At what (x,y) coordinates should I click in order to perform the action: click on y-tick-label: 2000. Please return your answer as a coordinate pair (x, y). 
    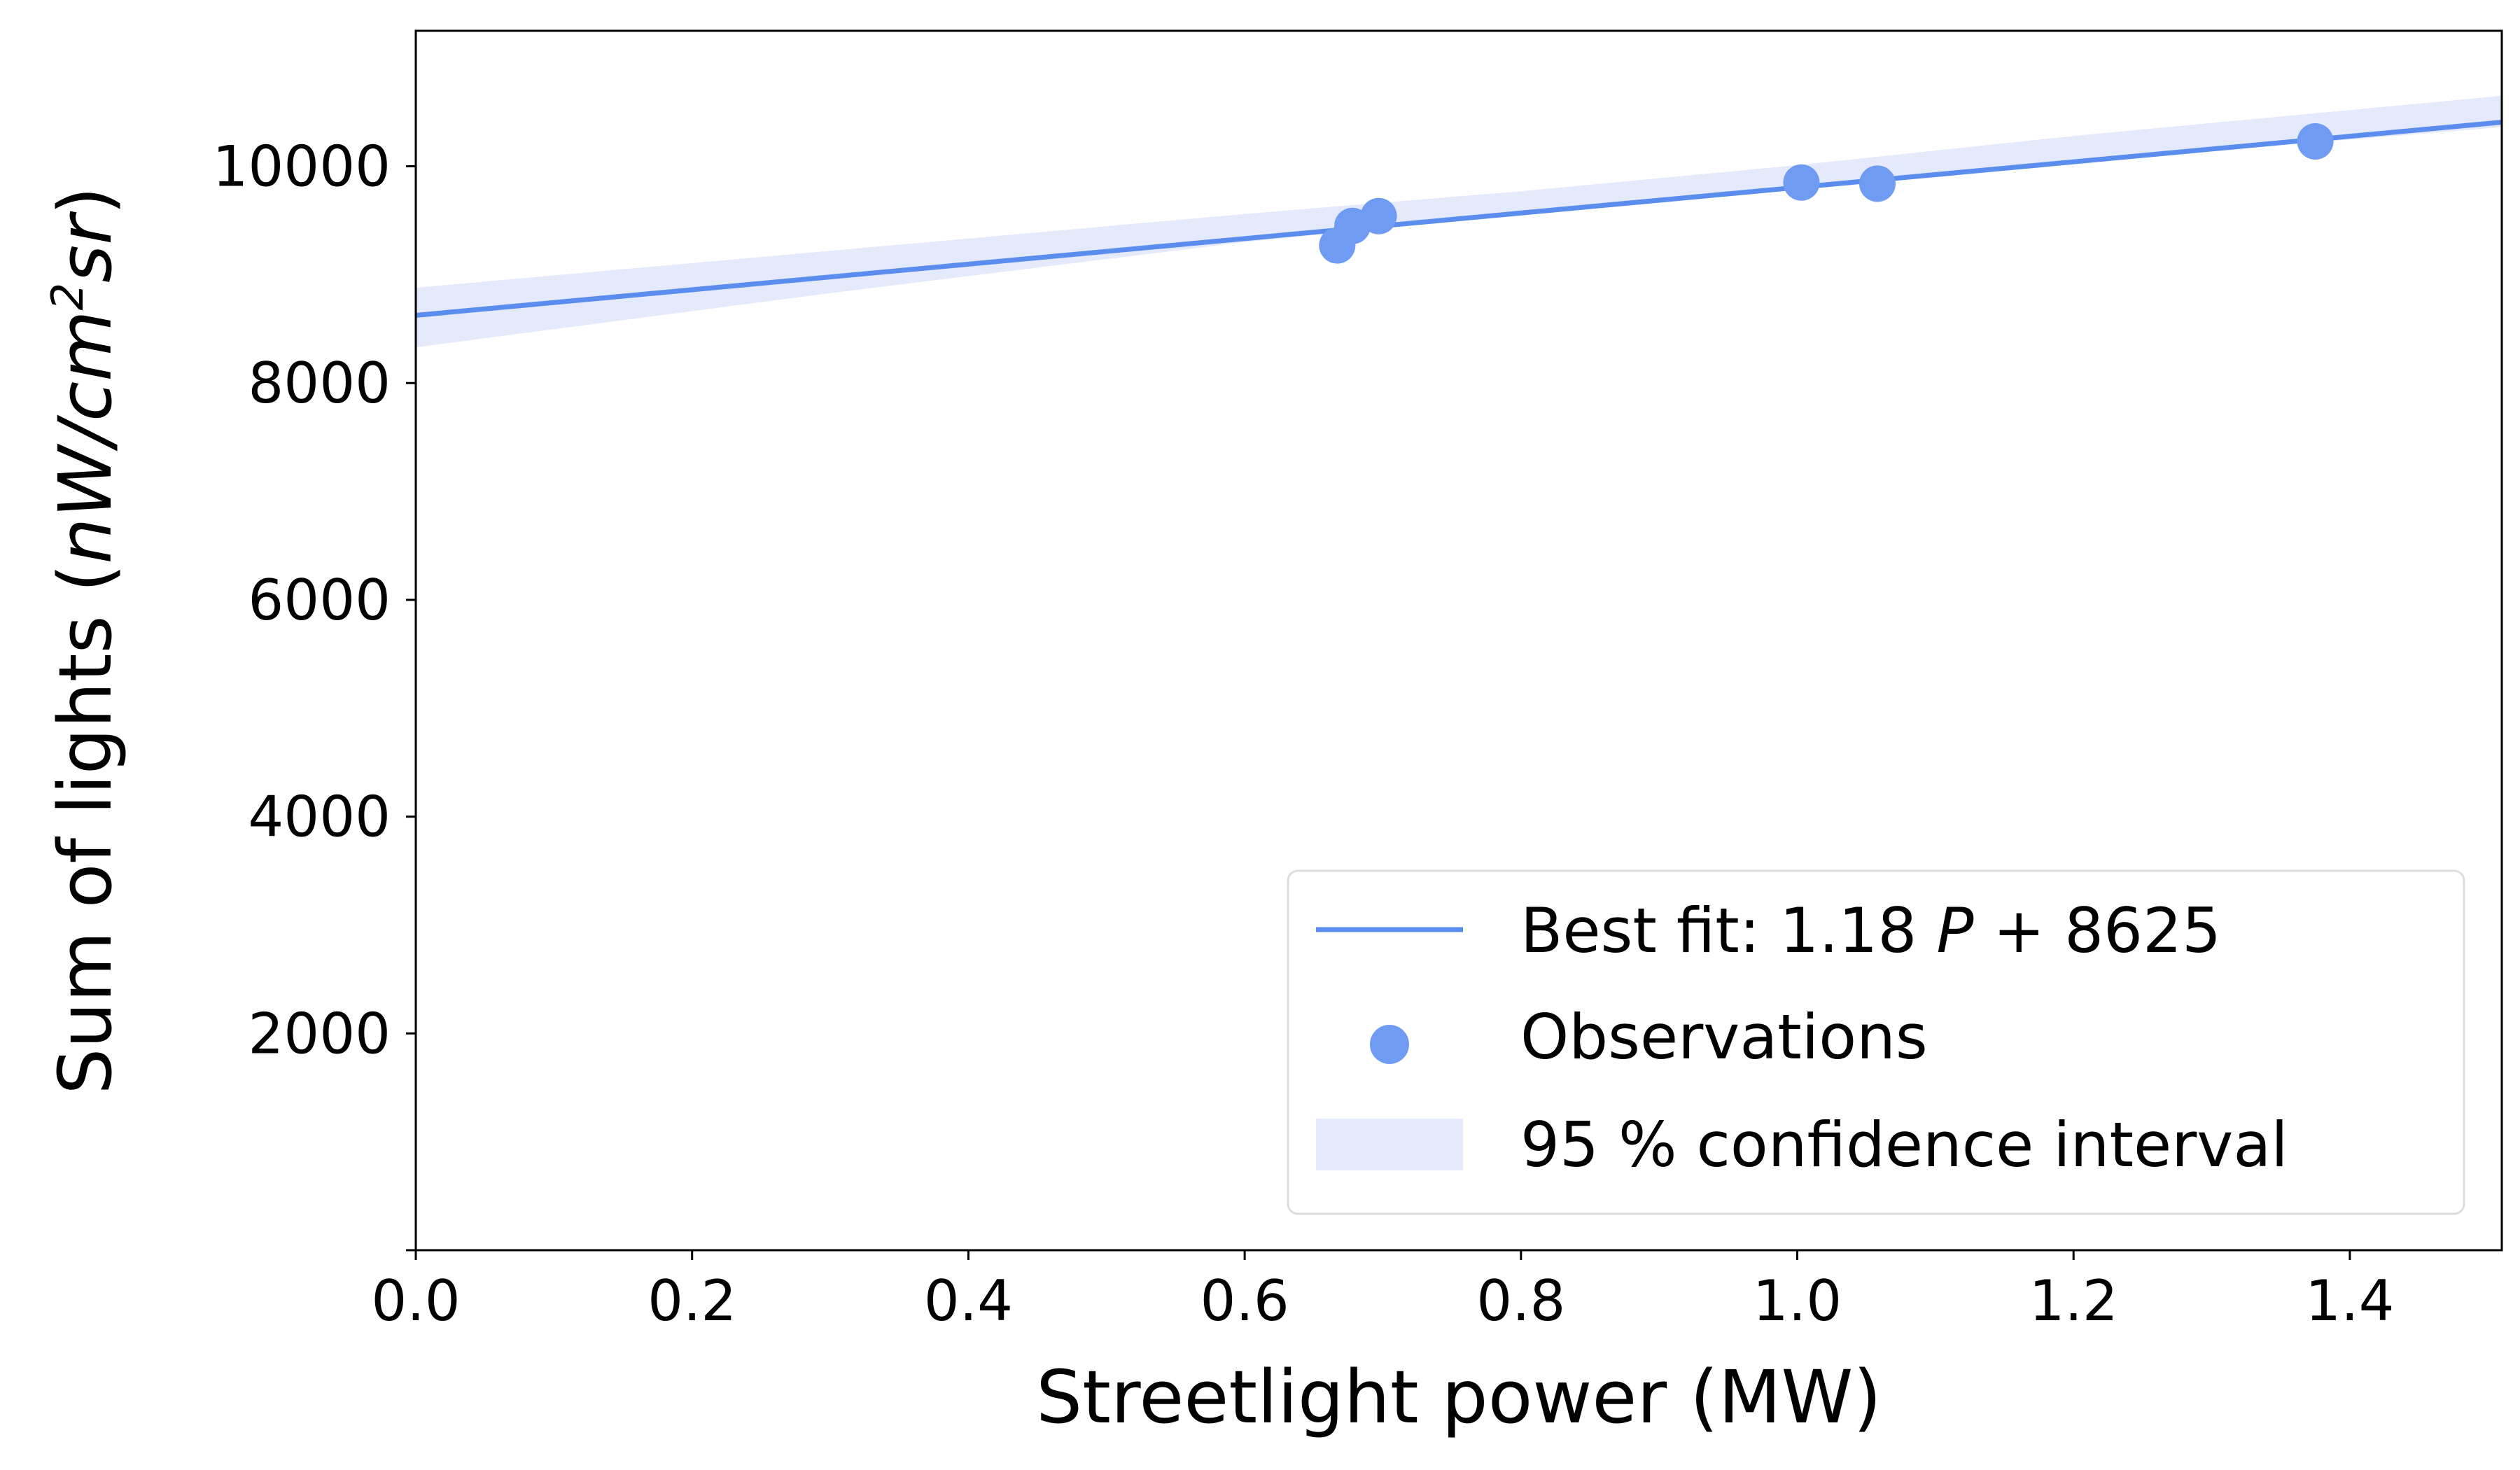
    Looking at the image, I should click on (319, 1033).